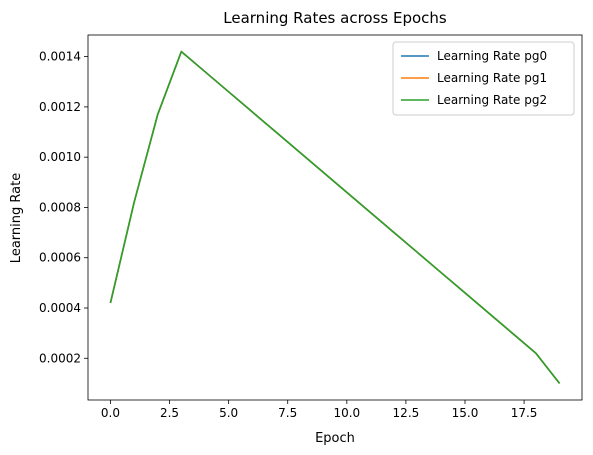 The image size is (593, 455). I want to click on x-tick-label: 17.5, so click(524, 413).